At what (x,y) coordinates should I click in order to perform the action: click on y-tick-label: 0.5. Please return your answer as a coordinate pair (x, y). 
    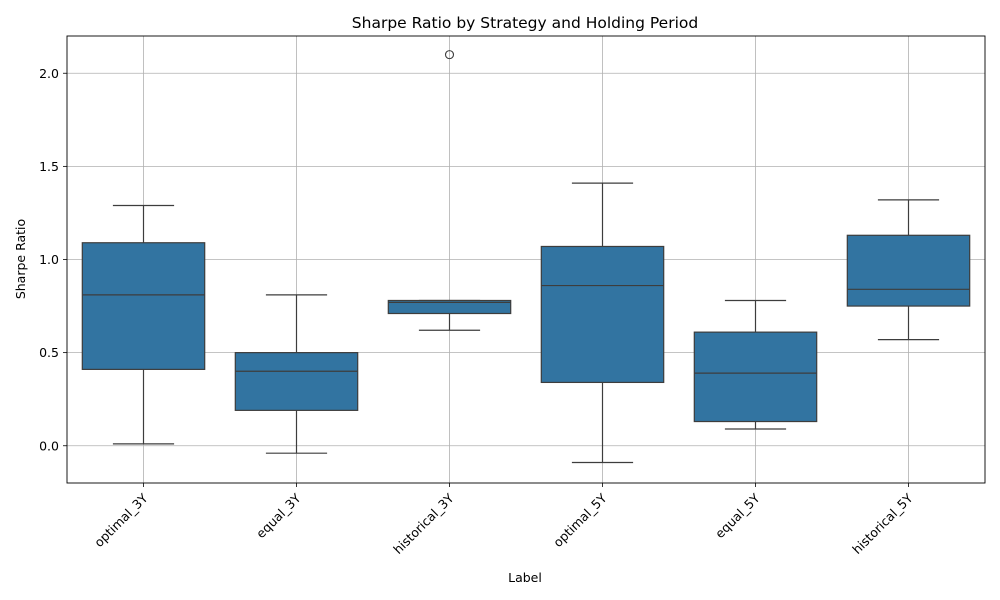
    Looking at the image, I should click on (49, 352).